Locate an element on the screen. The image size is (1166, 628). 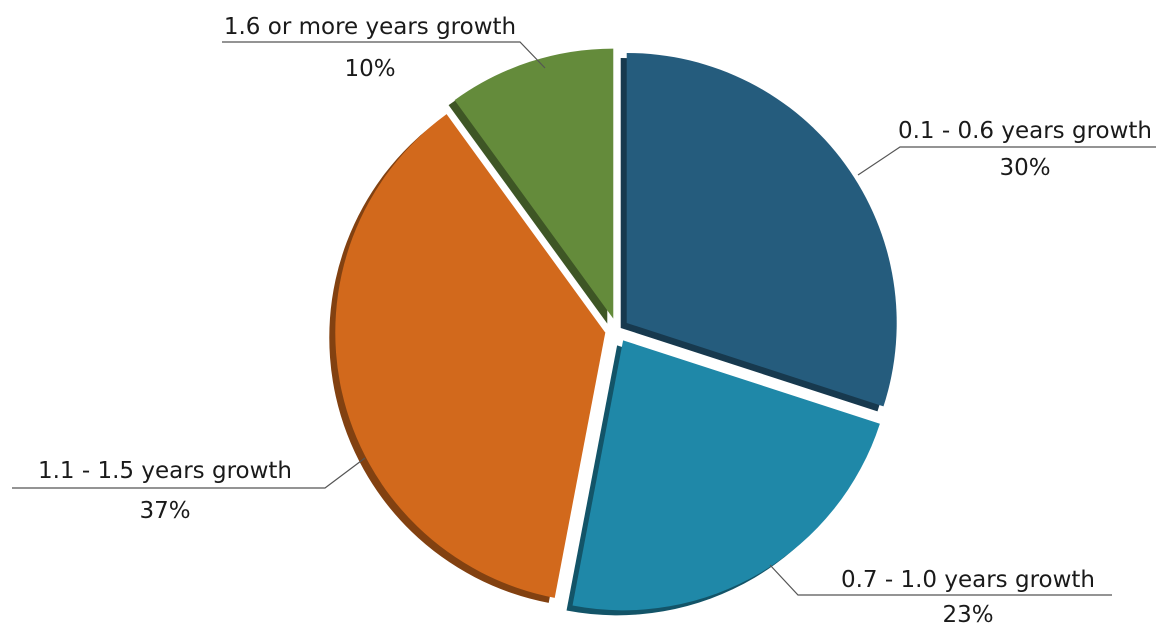
pie-slice-label: 1.6 or more years growth is located at coordinates (370, 27).